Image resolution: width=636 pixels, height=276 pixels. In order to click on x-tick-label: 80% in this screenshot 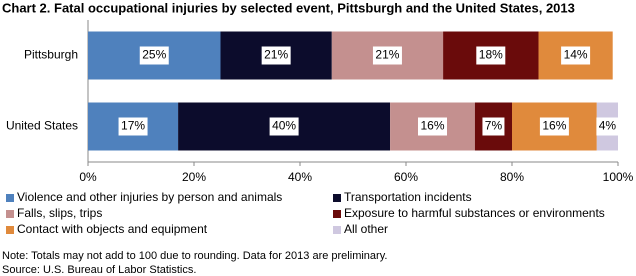, I will do `click(512, 177)`.